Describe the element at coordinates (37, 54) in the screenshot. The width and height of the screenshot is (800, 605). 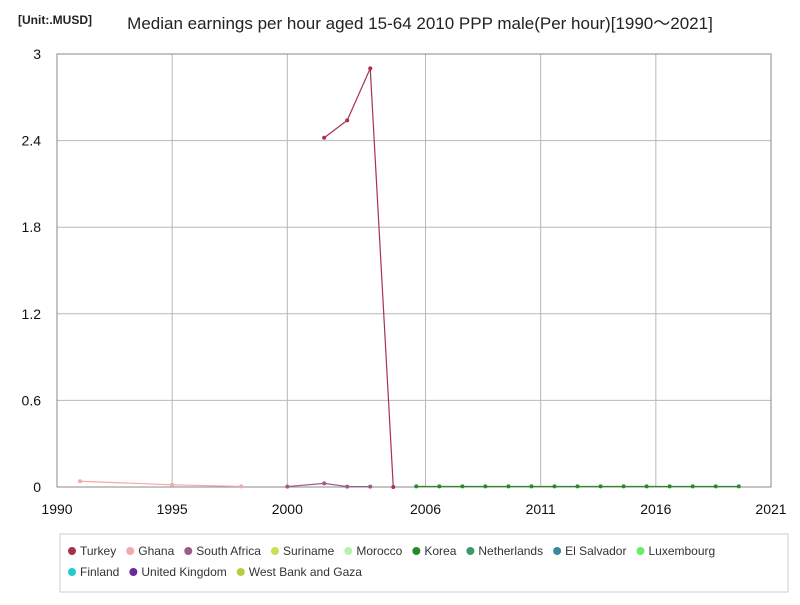
I see `y-tick-label: 3` at that location.